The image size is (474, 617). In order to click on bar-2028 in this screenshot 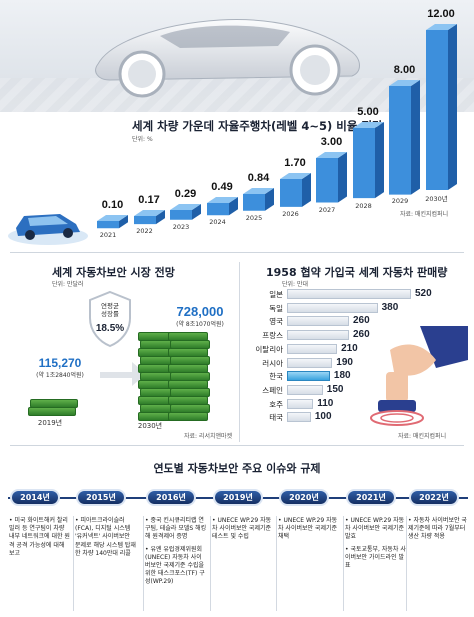, I will do `click(368, 160)`.